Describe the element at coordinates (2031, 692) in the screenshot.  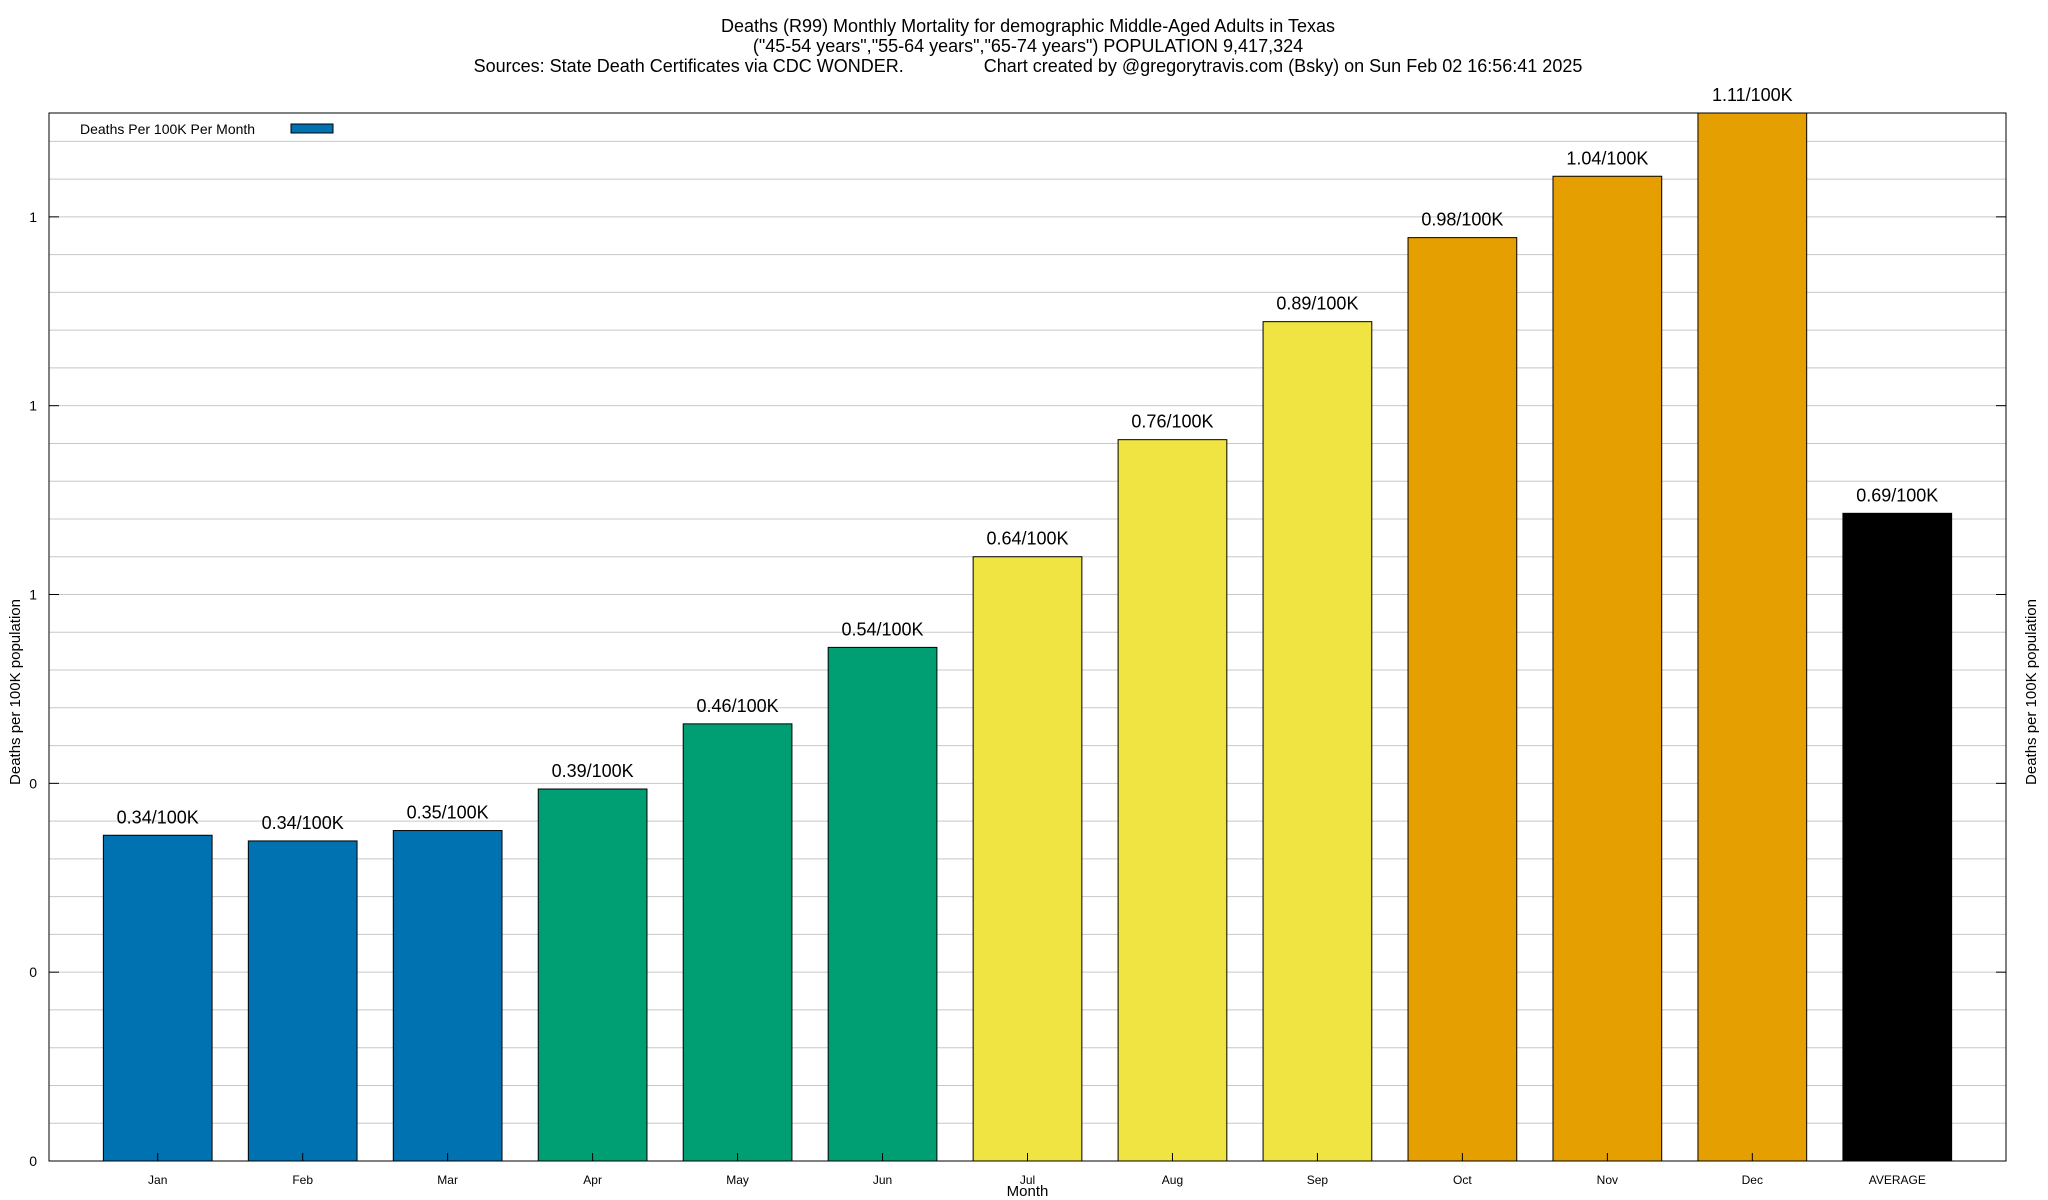
I see `y2-axis-title: Deaths per 100K population` at that location.